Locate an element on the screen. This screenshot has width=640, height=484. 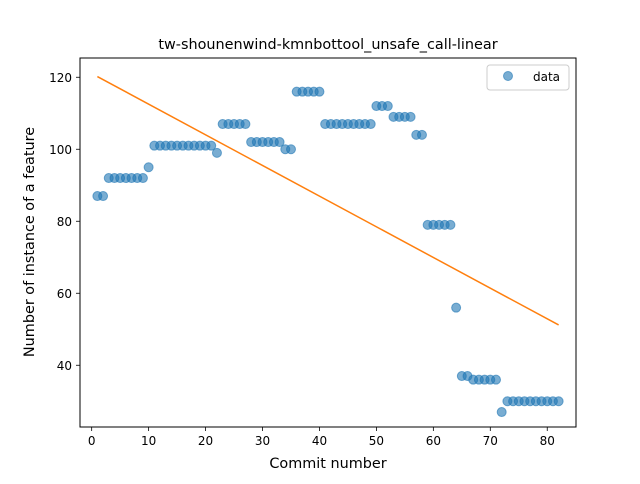
legend: data is located at coordinates (528, 77).